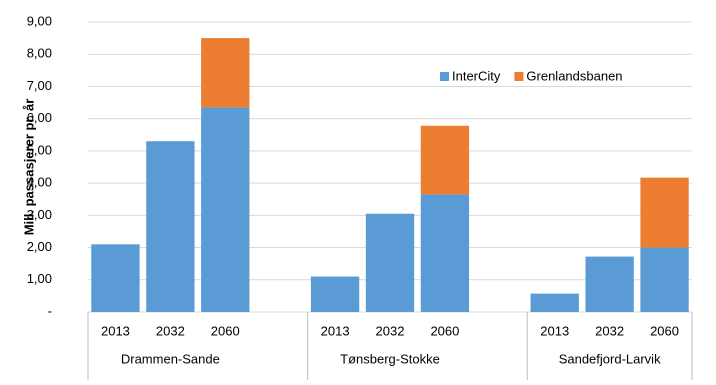  What do you see at coordinates (39, 214) in the screenshot?
I see `y-tick-label: 3,00` at bounding box center [39, 214].